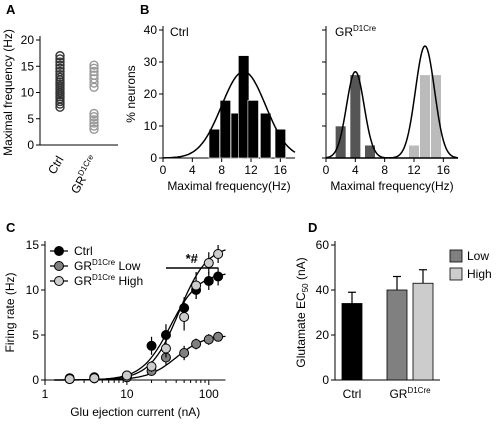 This screenshot has height=426, width=496. I want to click on b-ctrl-y-tick-label: 30, so click(151, 62).